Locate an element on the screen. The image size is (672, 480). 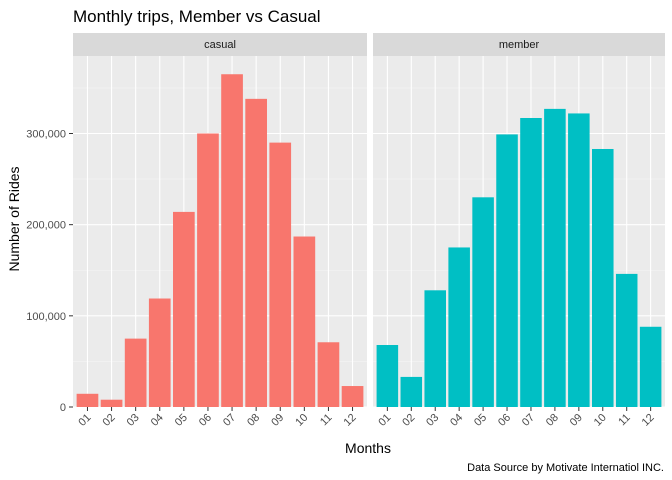
y-axis: 0 100,000 200,000 300,000 is located at coordinates (49, 271).